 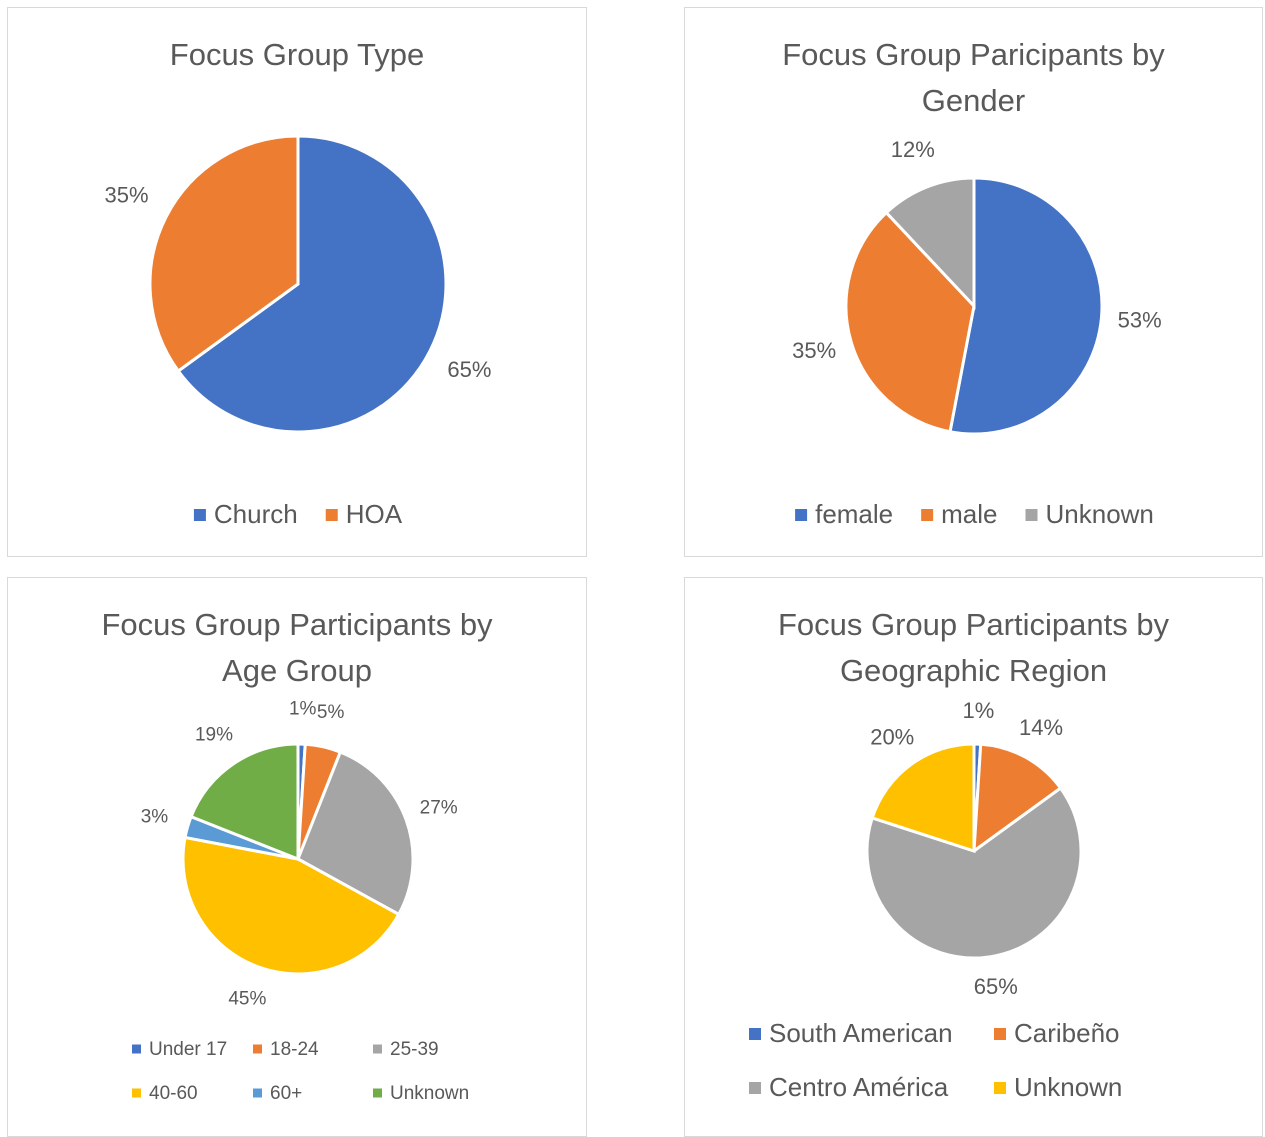 I want to click on chart-title: Focus Group Type, so click(x=297, y=54).